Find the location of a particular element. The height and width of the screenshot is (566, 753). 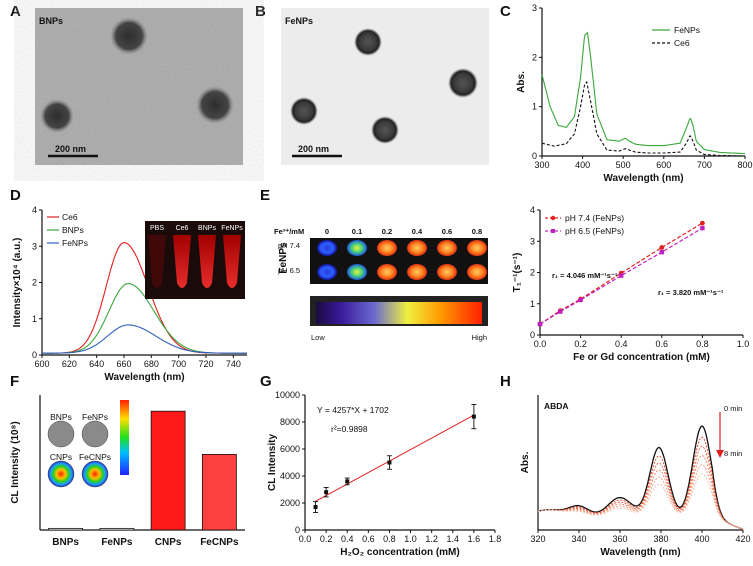

time-arrow-head is located at coordinates (720, 454).